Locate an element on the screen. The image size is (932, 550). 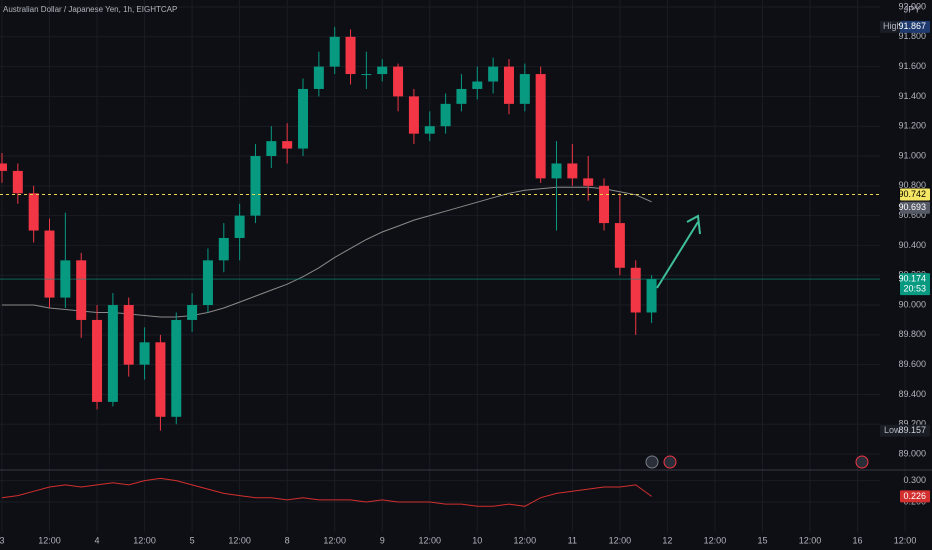
y-tick-label: 89.400 is located at coordinates (912, 394).